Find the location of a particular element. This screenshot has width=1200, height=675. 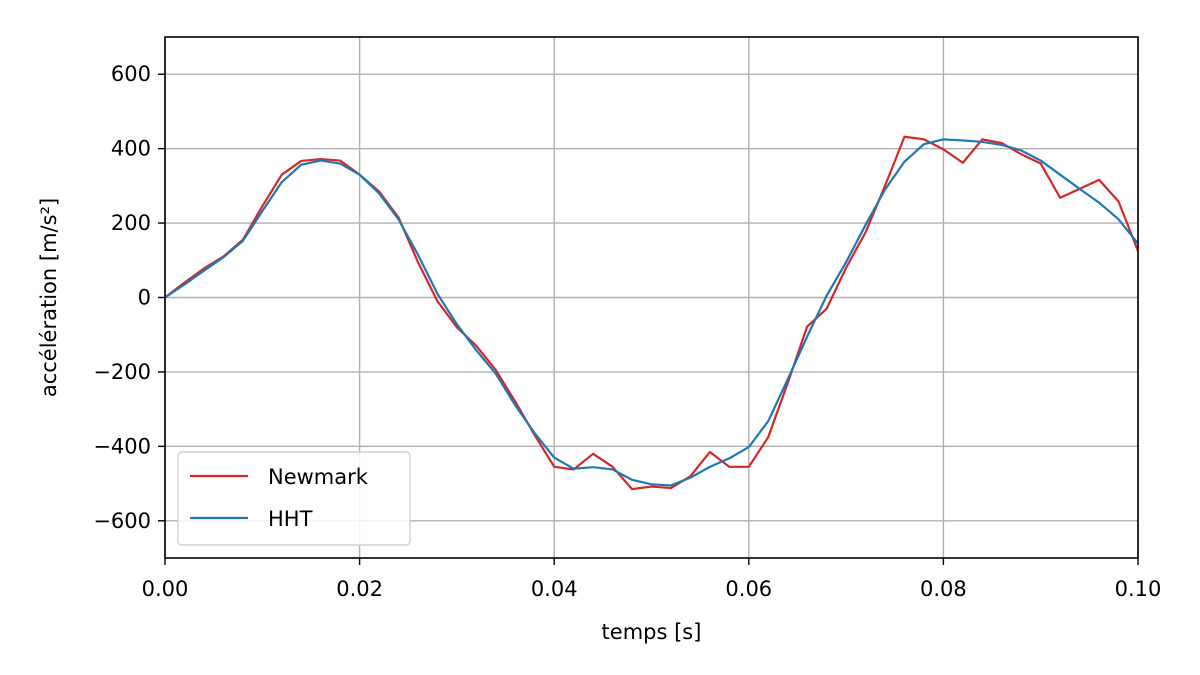

x-tick-label: 0.00 is located at coordinates (165, 589).